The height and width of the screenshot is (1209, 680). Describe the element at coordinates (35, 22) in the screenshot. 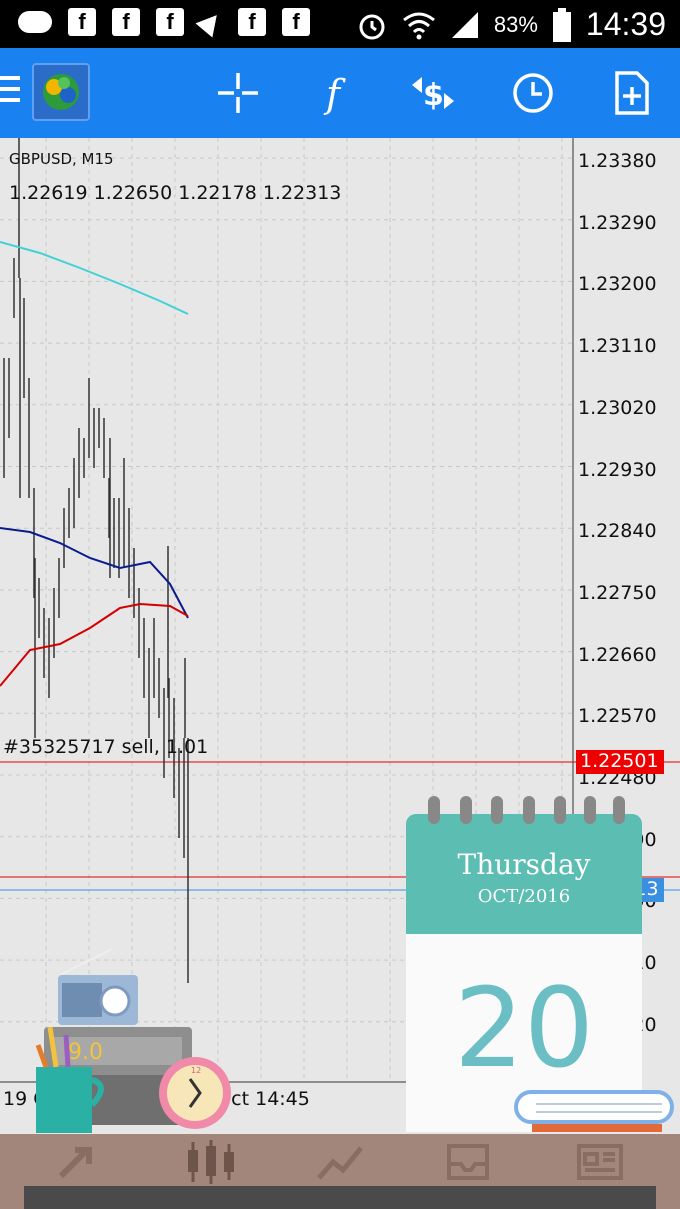

I see `message-icon` at that location.